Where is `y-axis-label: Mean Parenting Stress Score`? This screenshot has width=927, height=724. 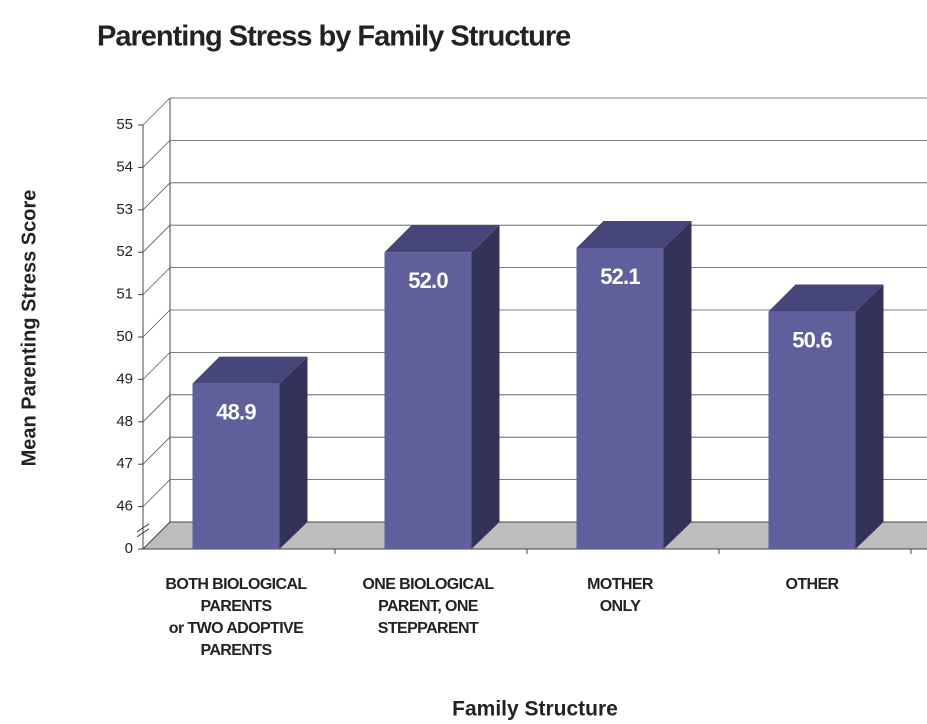
y-axis-label: Mean Parenting Stress Score is located at coordinates (29, 328).